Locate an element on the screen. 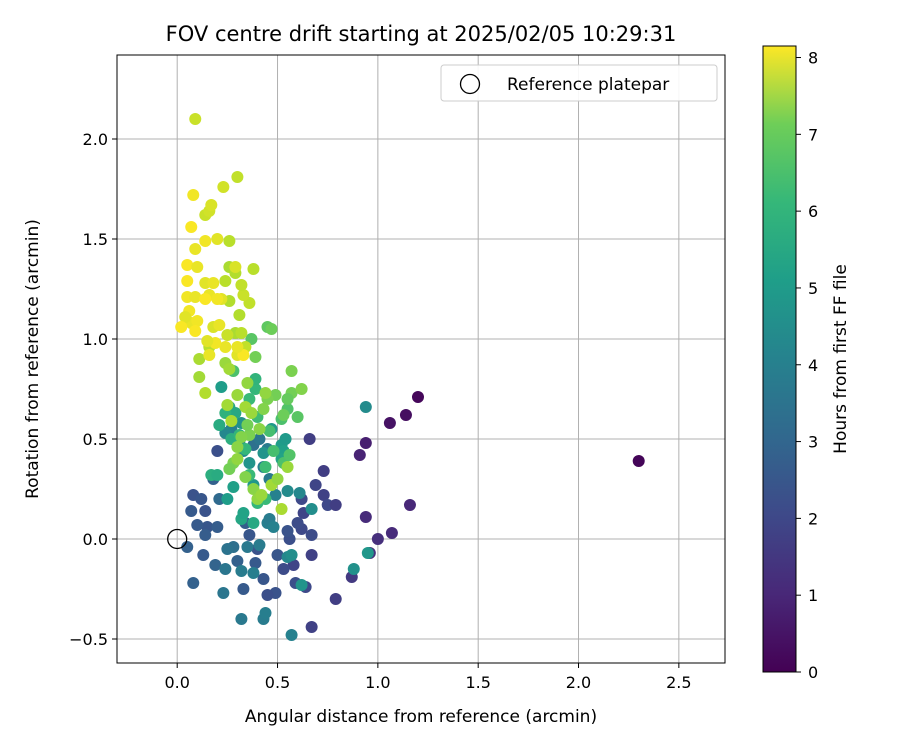  colorbar-tick-label: 5 is located at coordinates (813, 288).